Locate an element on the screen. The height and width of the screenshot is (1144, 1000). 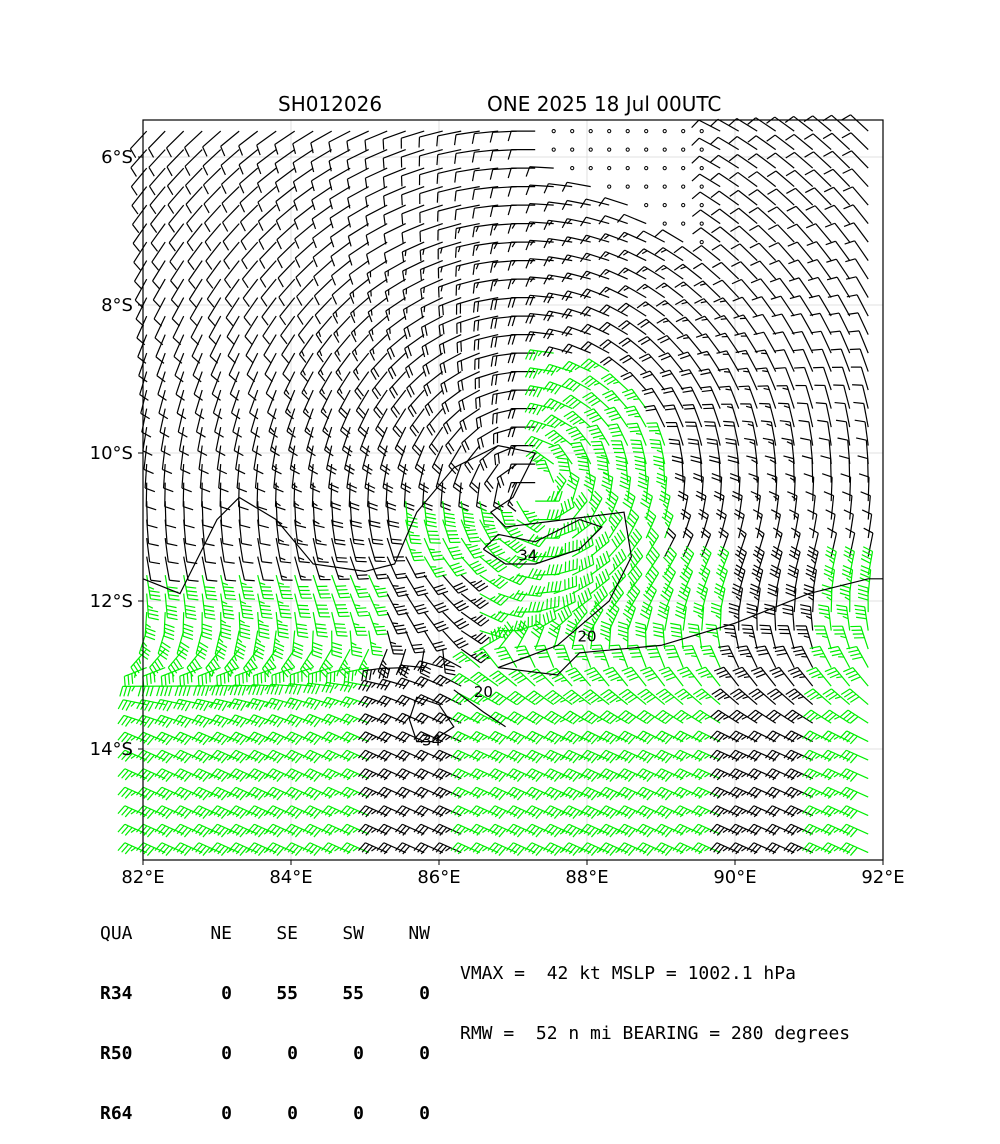
x-tick-label: 88°E is located at coordinates (586, 877).